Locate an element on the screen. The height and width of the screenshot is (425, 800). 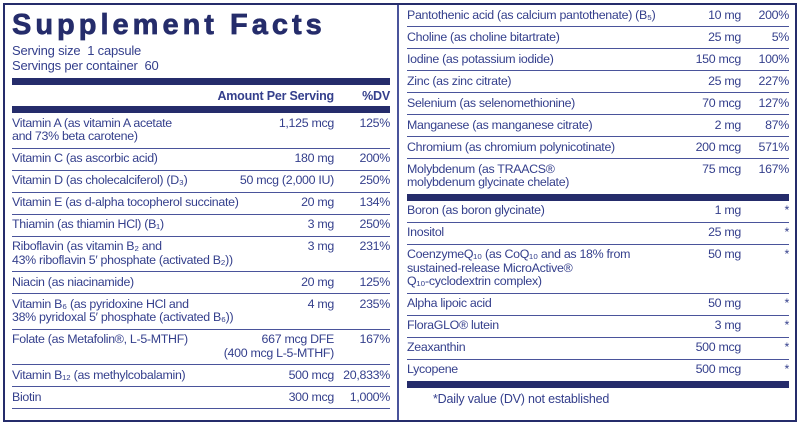
nutrient-name: Niacin (as niacinamide) is located at coordinates (73, 281).